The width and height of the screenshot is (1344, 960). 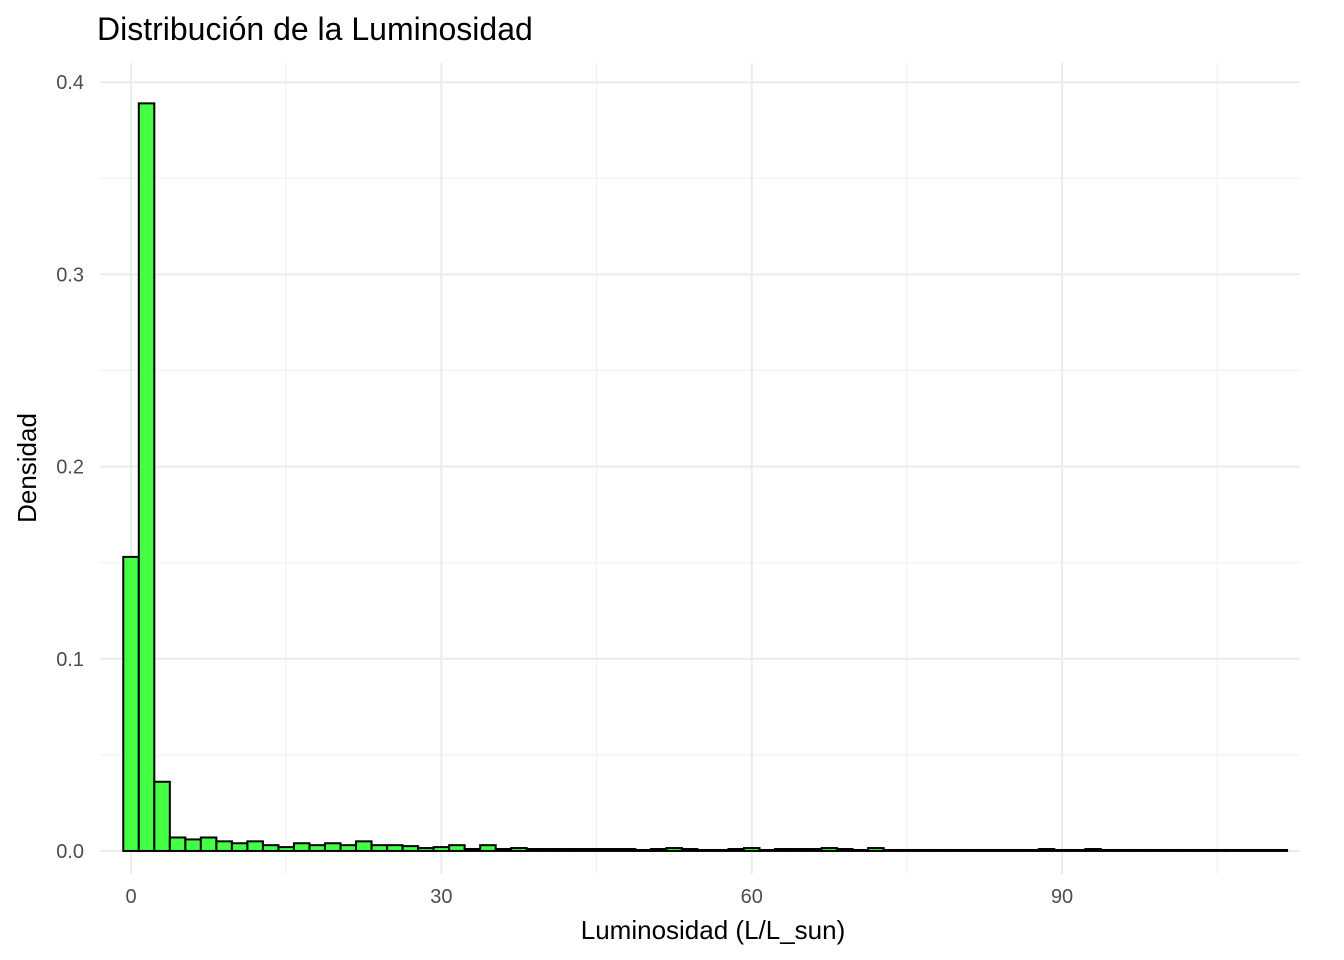 What do you see at coordinates (599, 897) in the screenshot?
I see `x-axis-ticks: 0 30 60 90` at bounding box center [599, 897].